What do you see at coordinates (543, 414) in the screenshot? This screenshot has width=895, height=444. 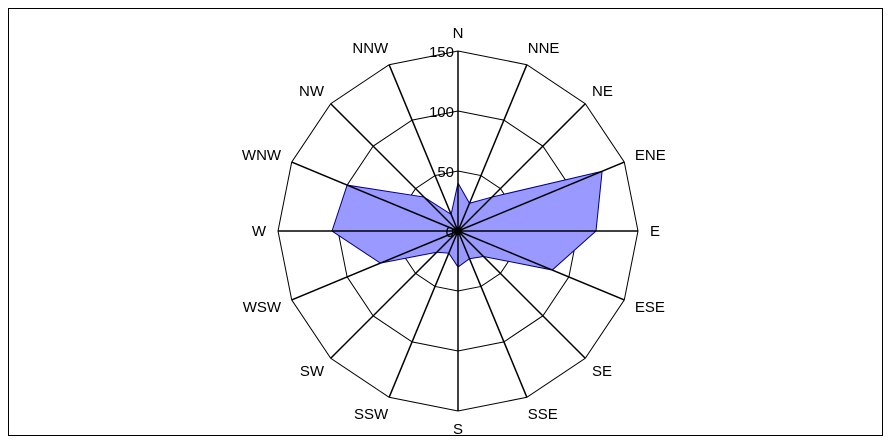 I see `direction-label-sse: SSE` at bounding box center [543, 414].